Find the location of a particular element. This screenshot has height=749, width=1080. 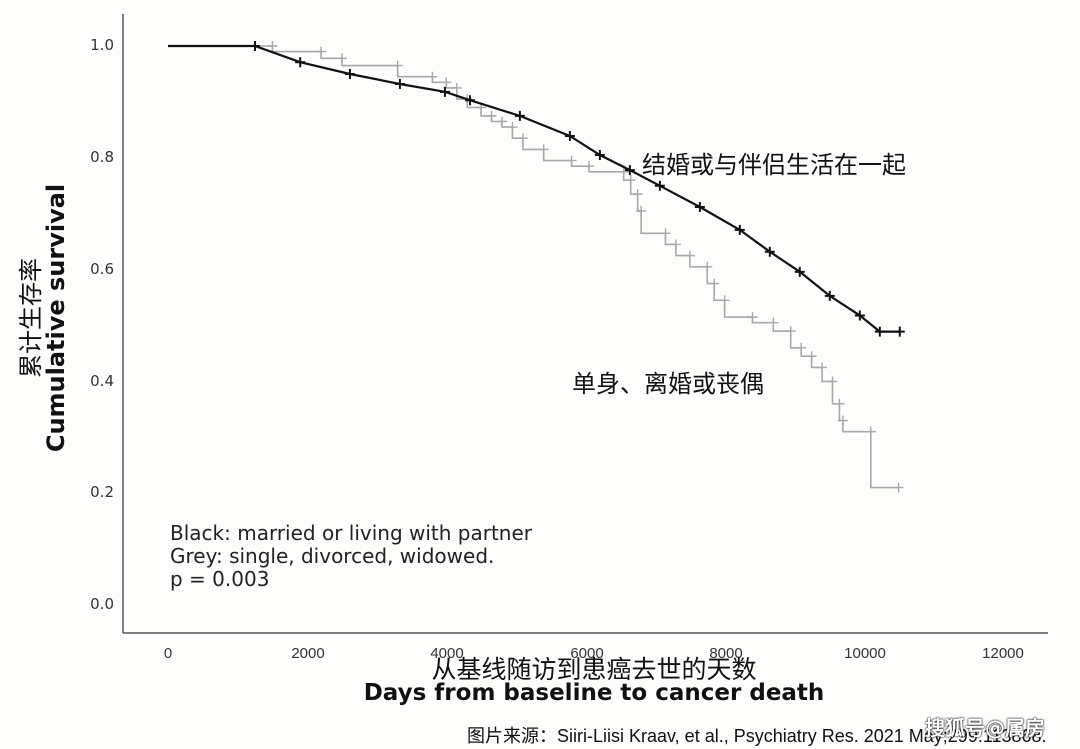

y-axis-title: 累计生存率 Cumulative survival is located at coordinates (43, 318).